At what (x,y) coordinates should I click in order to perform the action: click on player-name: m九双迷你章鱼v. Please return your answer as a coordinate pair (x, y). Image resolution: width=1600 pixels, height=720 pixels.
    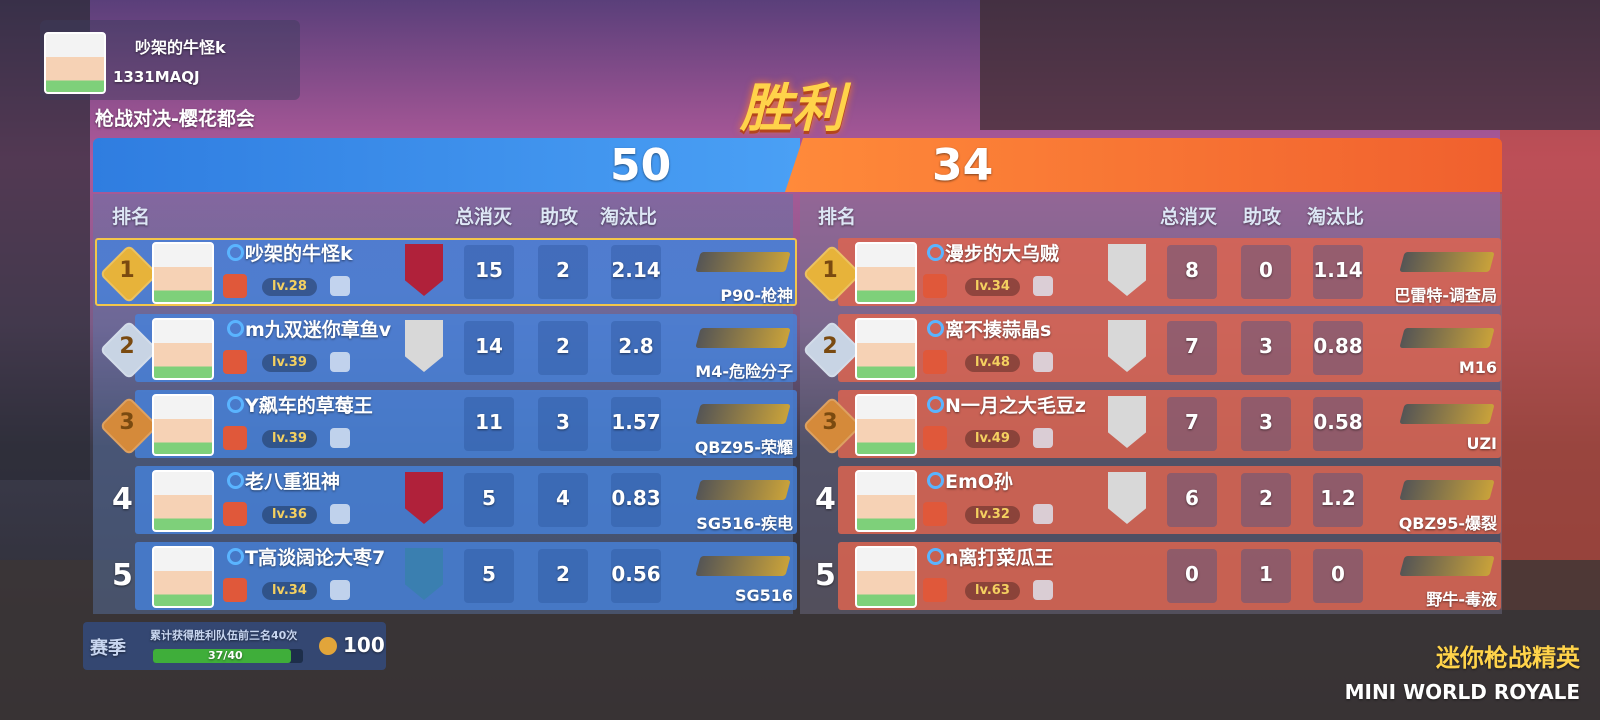
    Looking at the image, I should click on (318, 330).